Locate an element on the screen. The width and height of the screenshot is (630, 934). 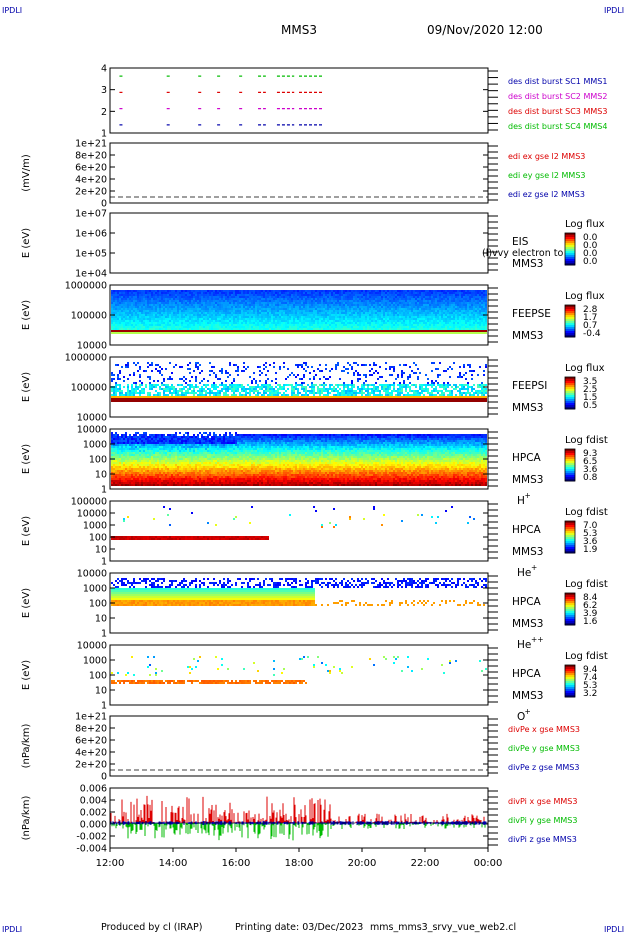
panel-frame is located at coordinates (299, 243).